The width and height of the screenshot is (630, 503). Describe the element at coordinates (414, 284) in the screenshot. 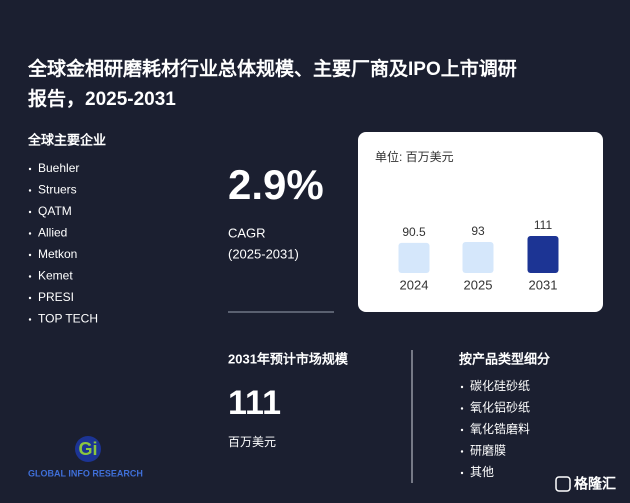

I see `x-tick-label: 2024` at that location.